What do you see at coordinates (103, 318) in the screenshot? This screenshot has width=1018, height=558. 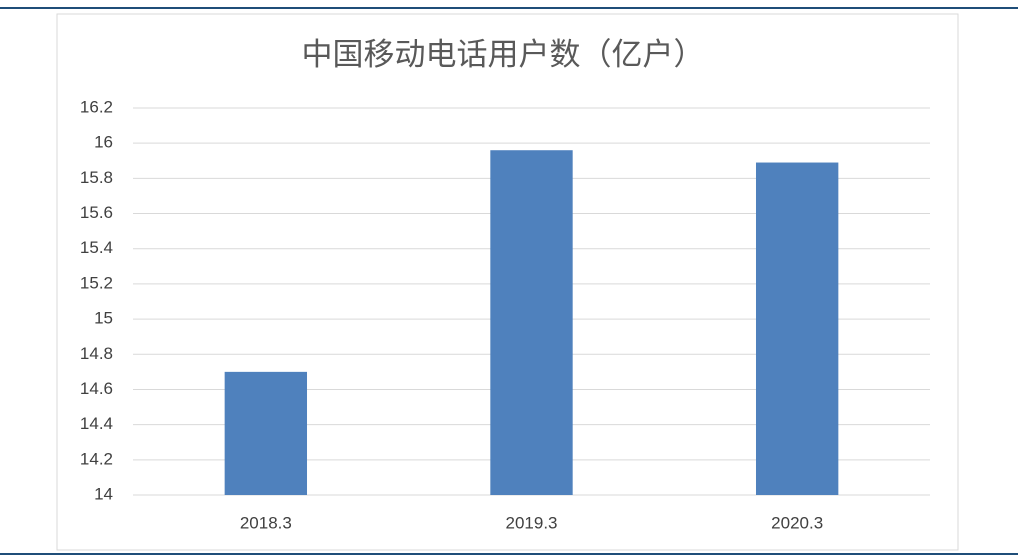 I see `y-tick-label: 15` at bounding box center [103, 318].